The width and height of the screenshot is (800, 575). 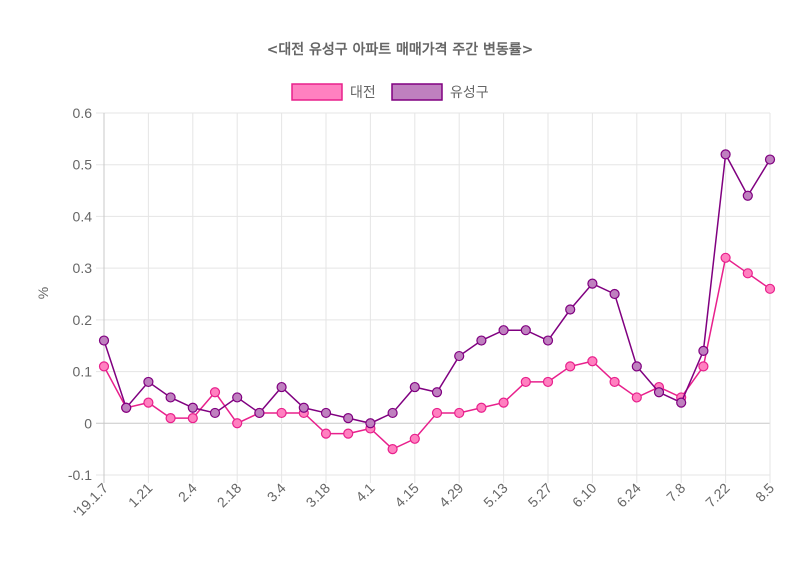 I want to click on y-tick-label: 0.6, so click(x=83, y=113).